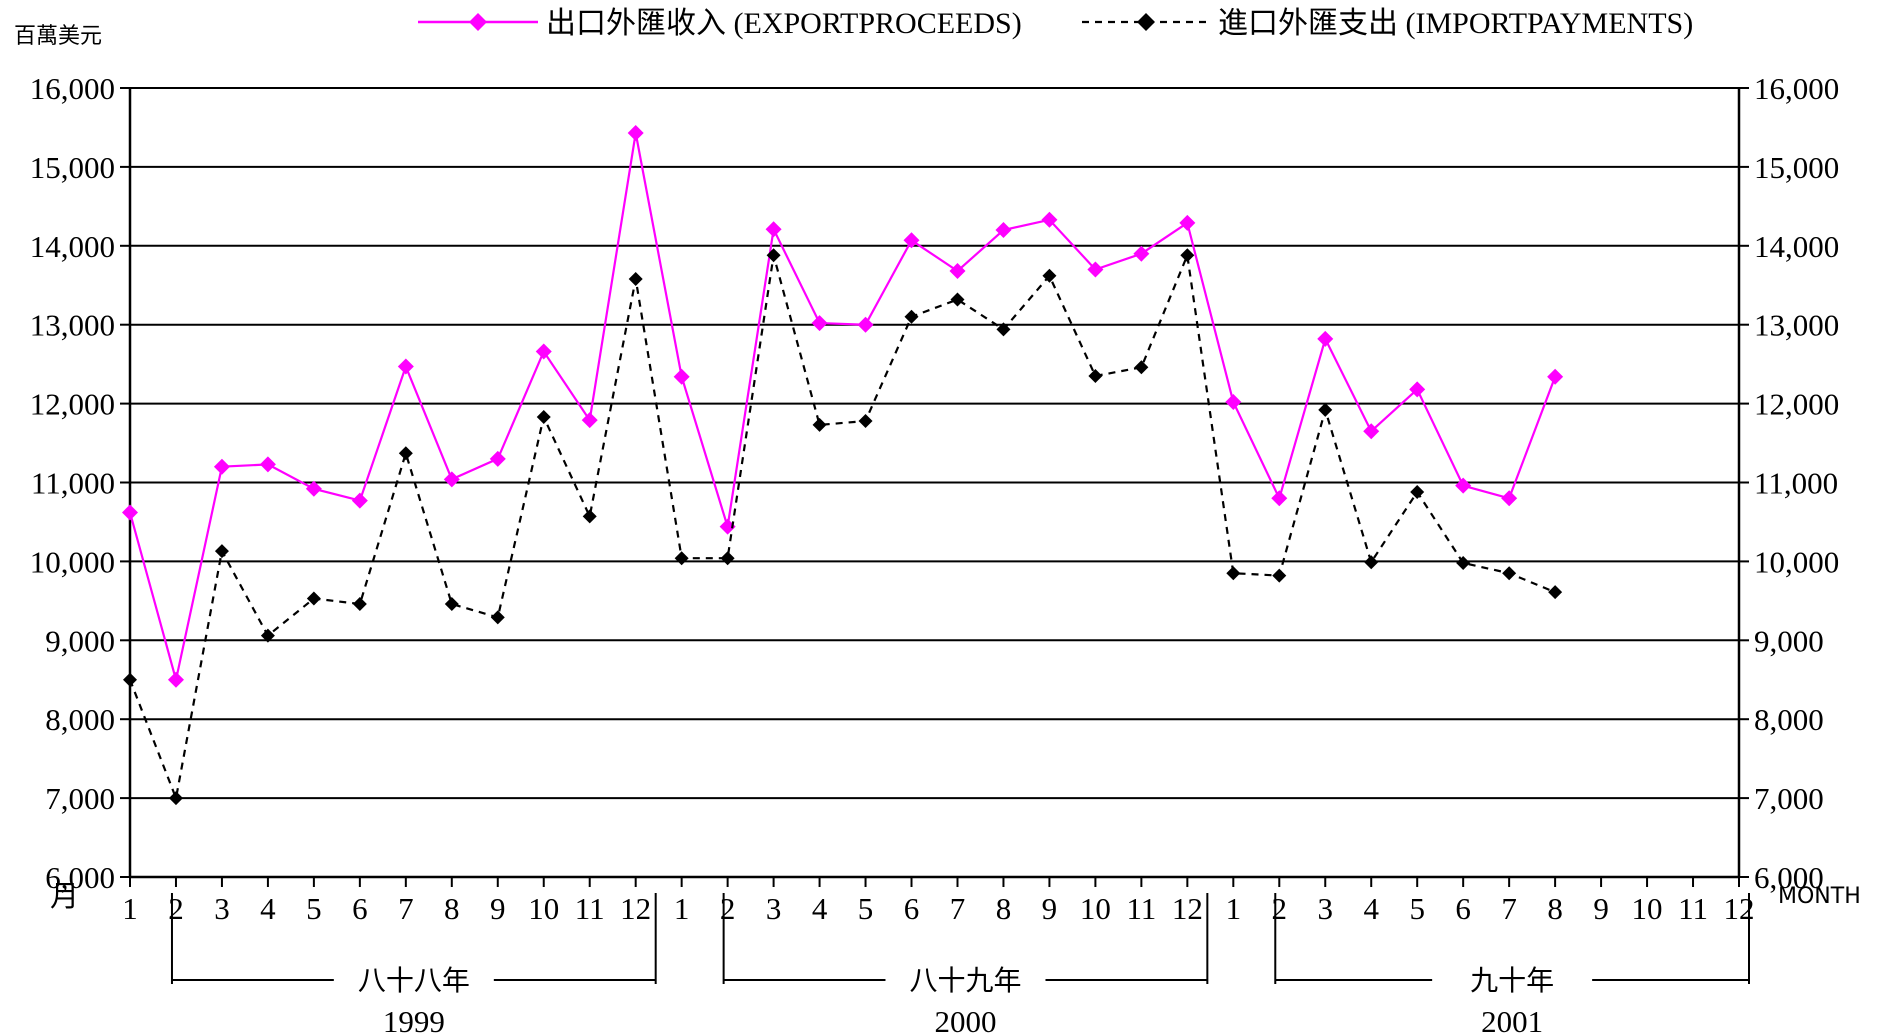 This screenshot has height=1036, width=1881. Describe the element at coordinates (414, 981) in the screenshot. I see `era-label: 八十八年` at that location.